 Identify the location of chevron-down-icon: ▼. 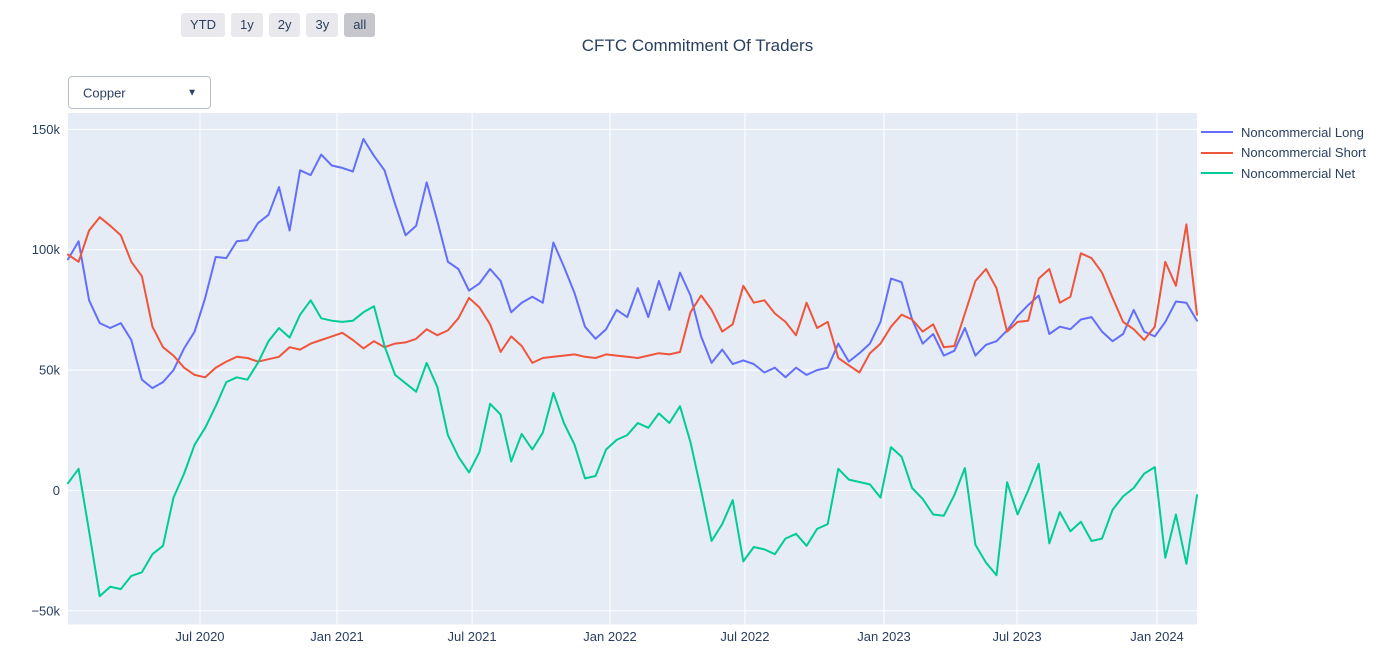
(192, 92).